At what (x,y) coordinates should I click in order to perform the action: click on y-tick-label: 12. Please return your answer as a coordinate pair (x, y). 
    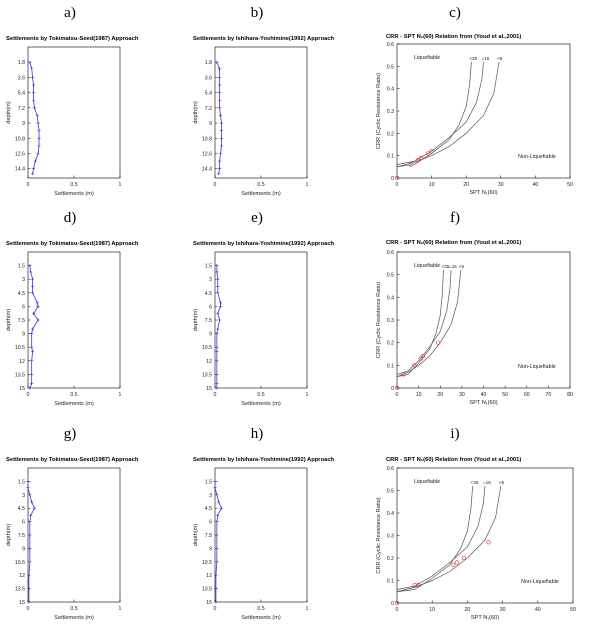
    Looking at the image, I should click on (22, 362).